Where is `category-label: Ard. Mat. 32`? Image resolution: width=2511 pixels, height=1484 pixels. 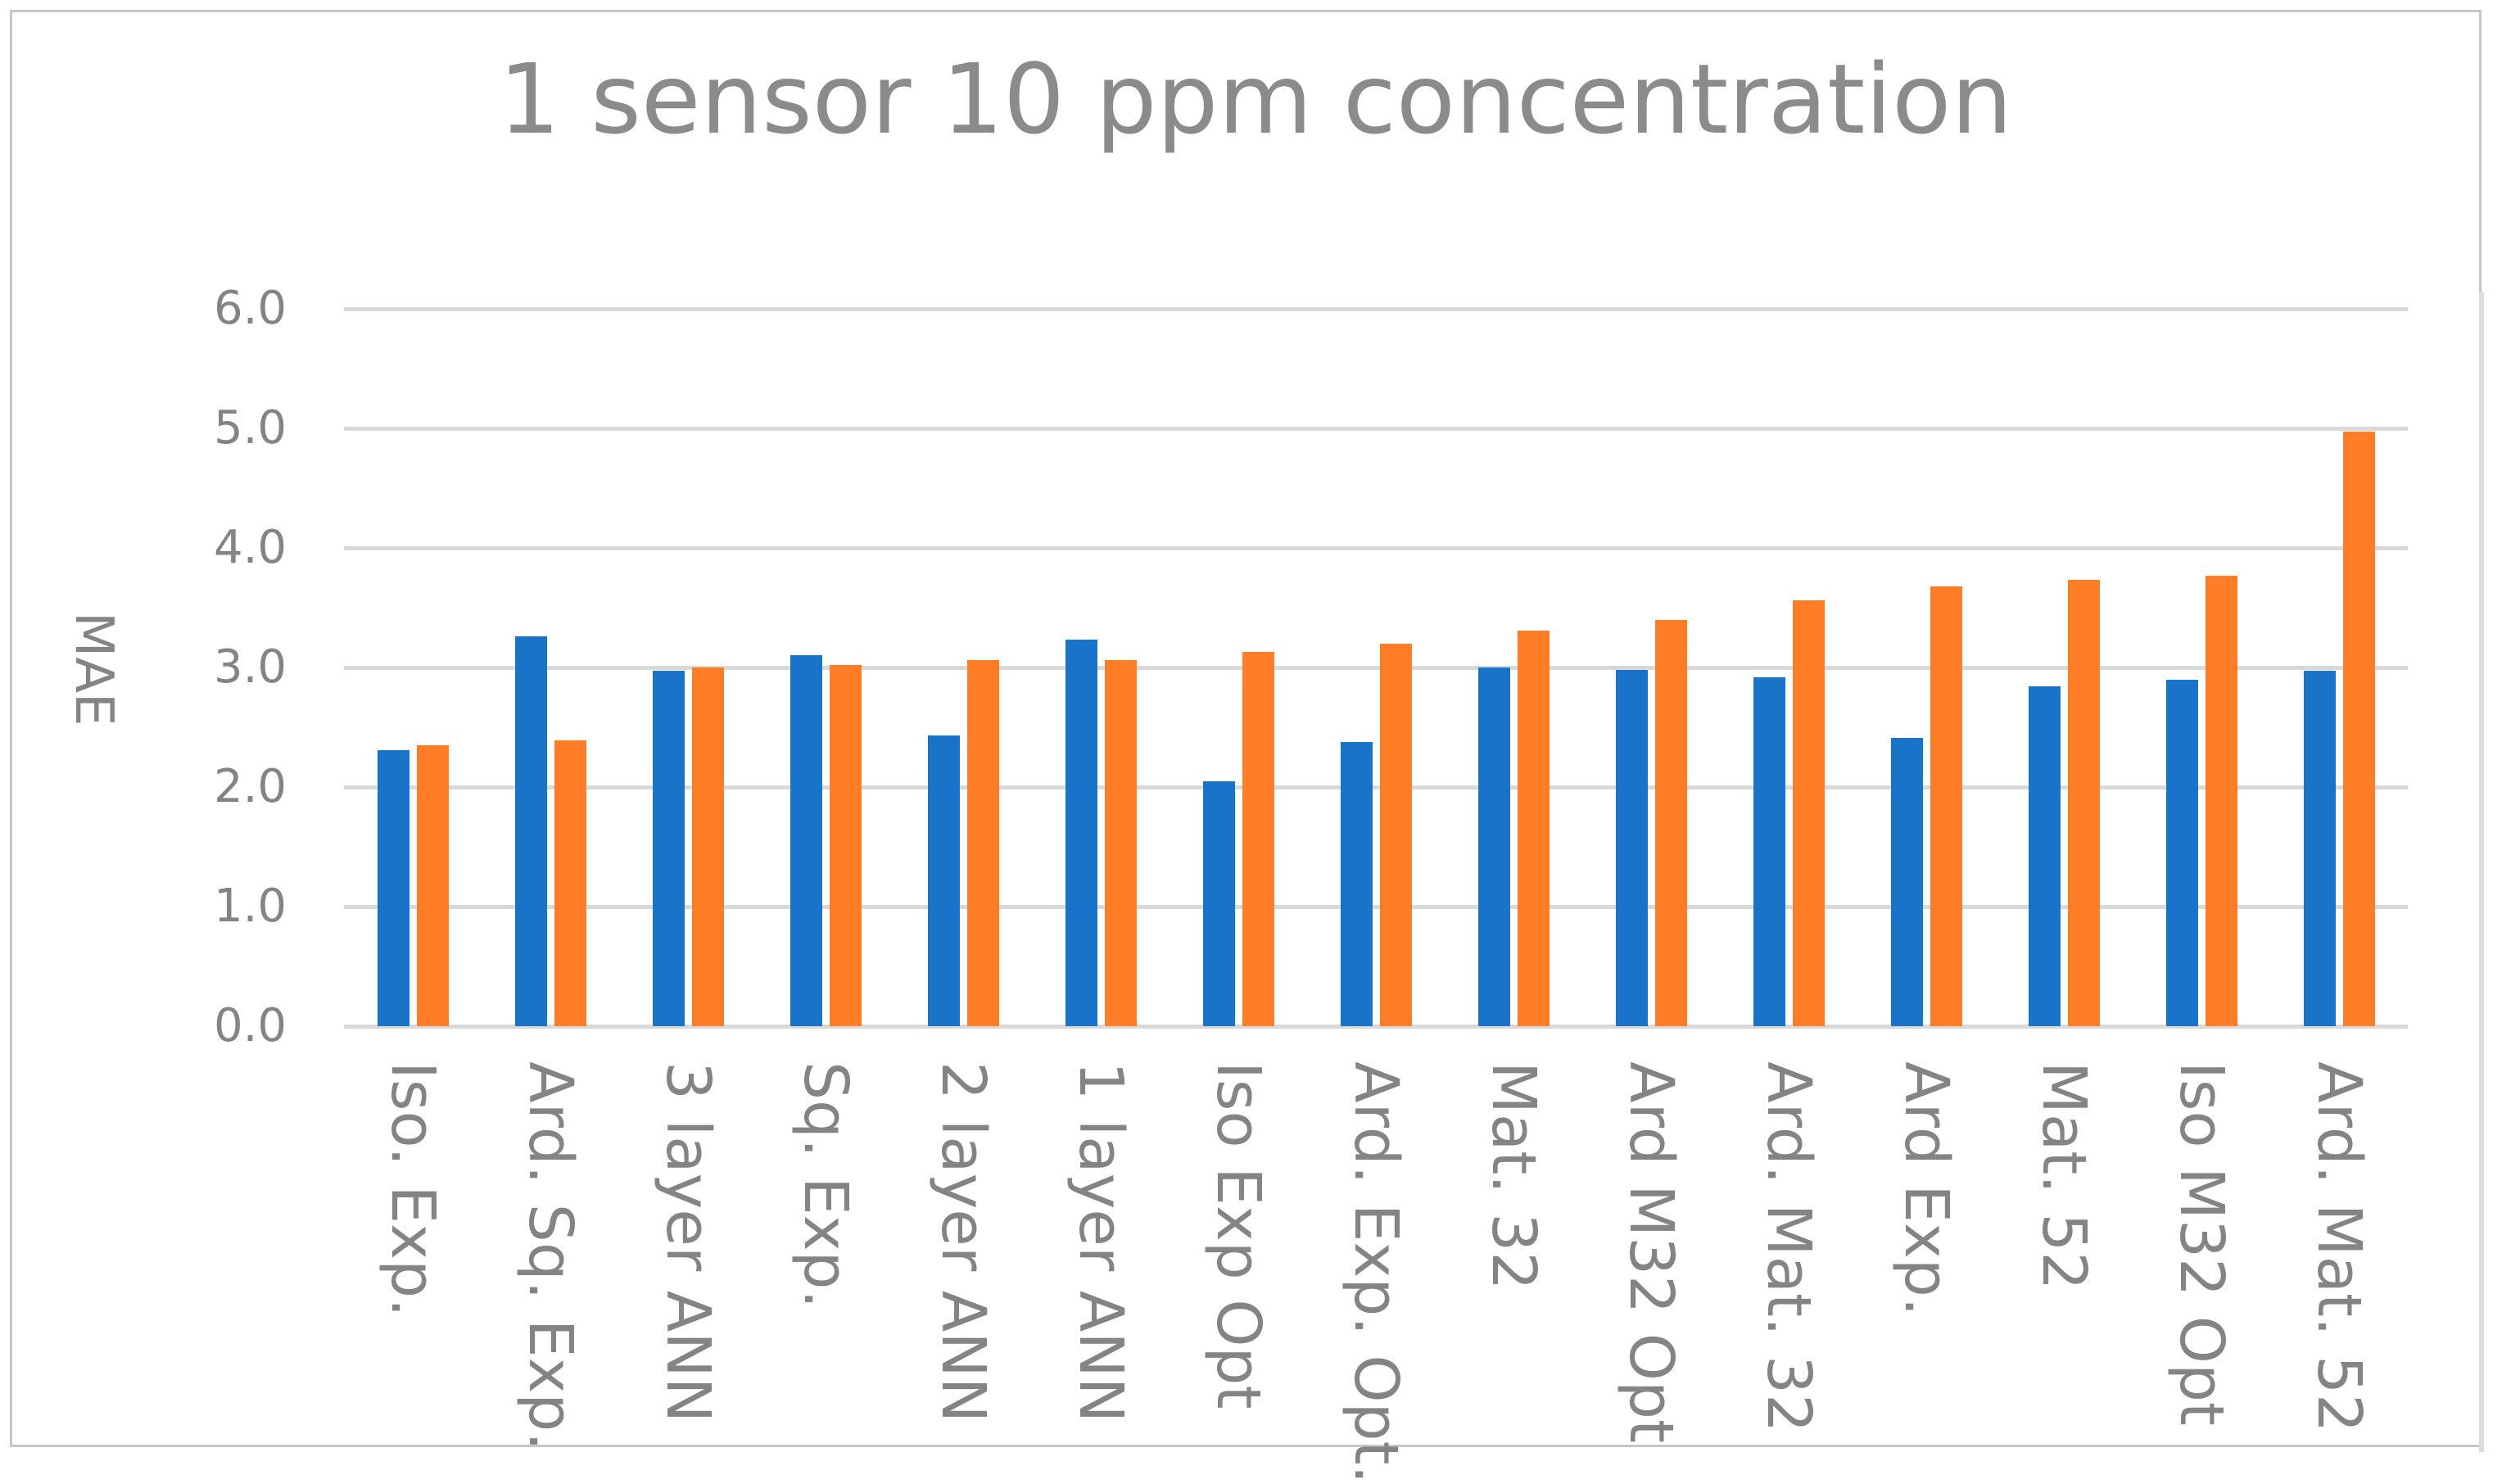
category-label: Ard. Mat. 32 is located at coordinates (1789, 1247).